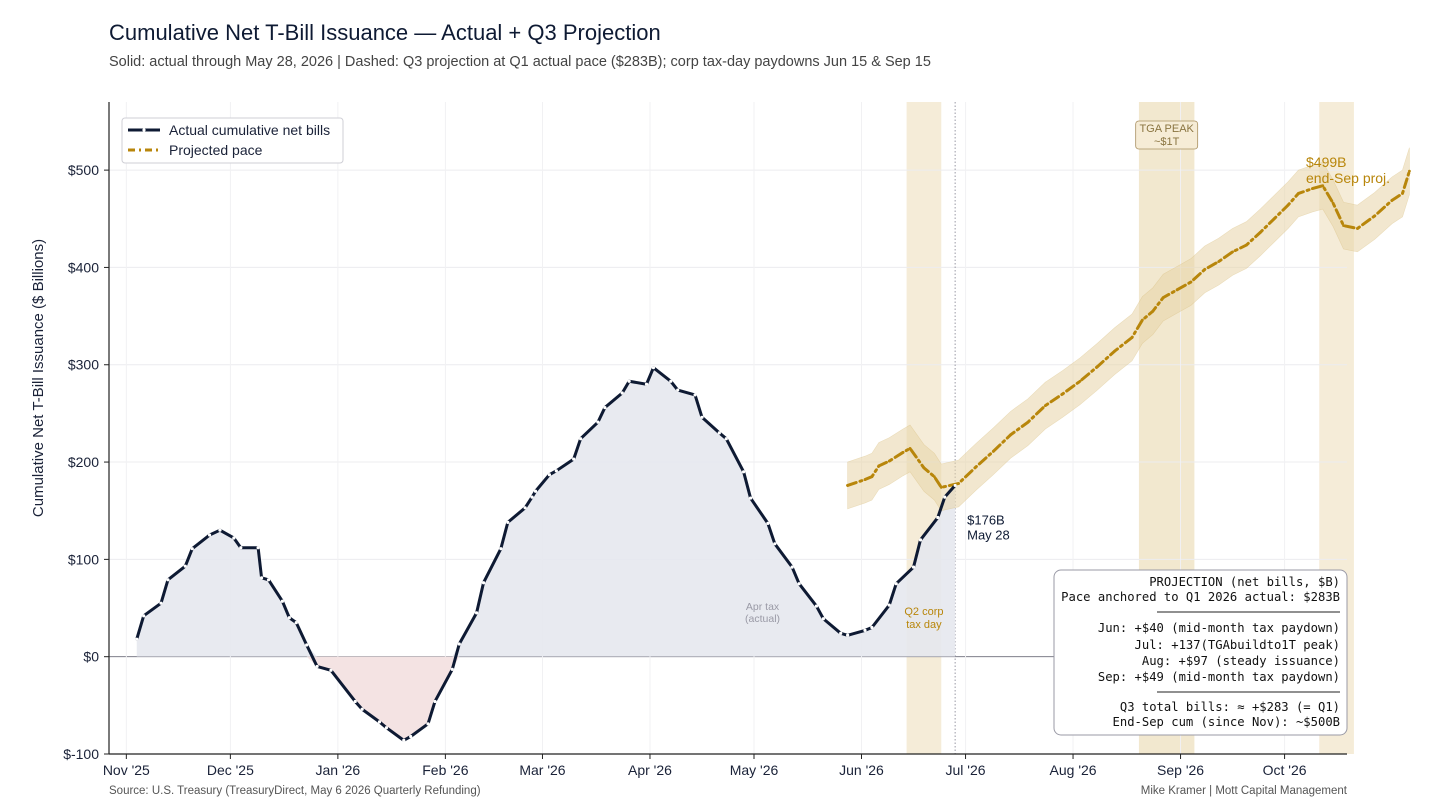 This screenshot has height=811, width=1456. I want to click on end-projection-label: $499B end-Sep proj., so click(1348, 170).